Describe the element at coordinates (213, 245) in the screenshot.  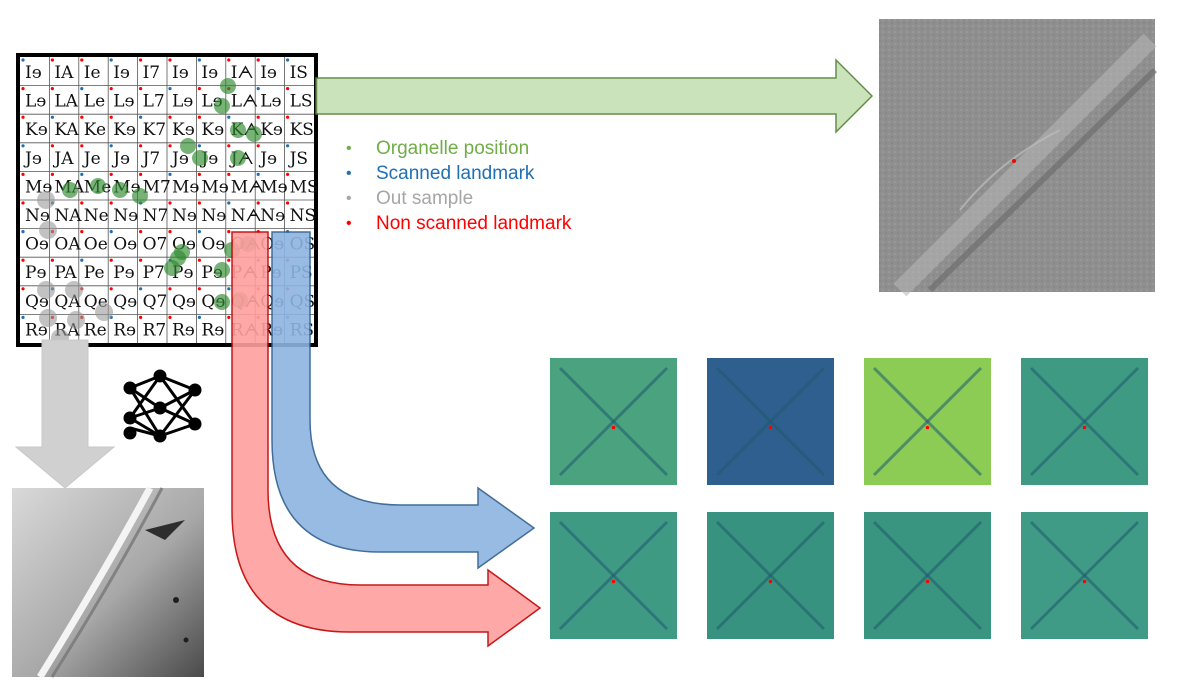
I see `grid-cell-label: Oɘ` at that location.